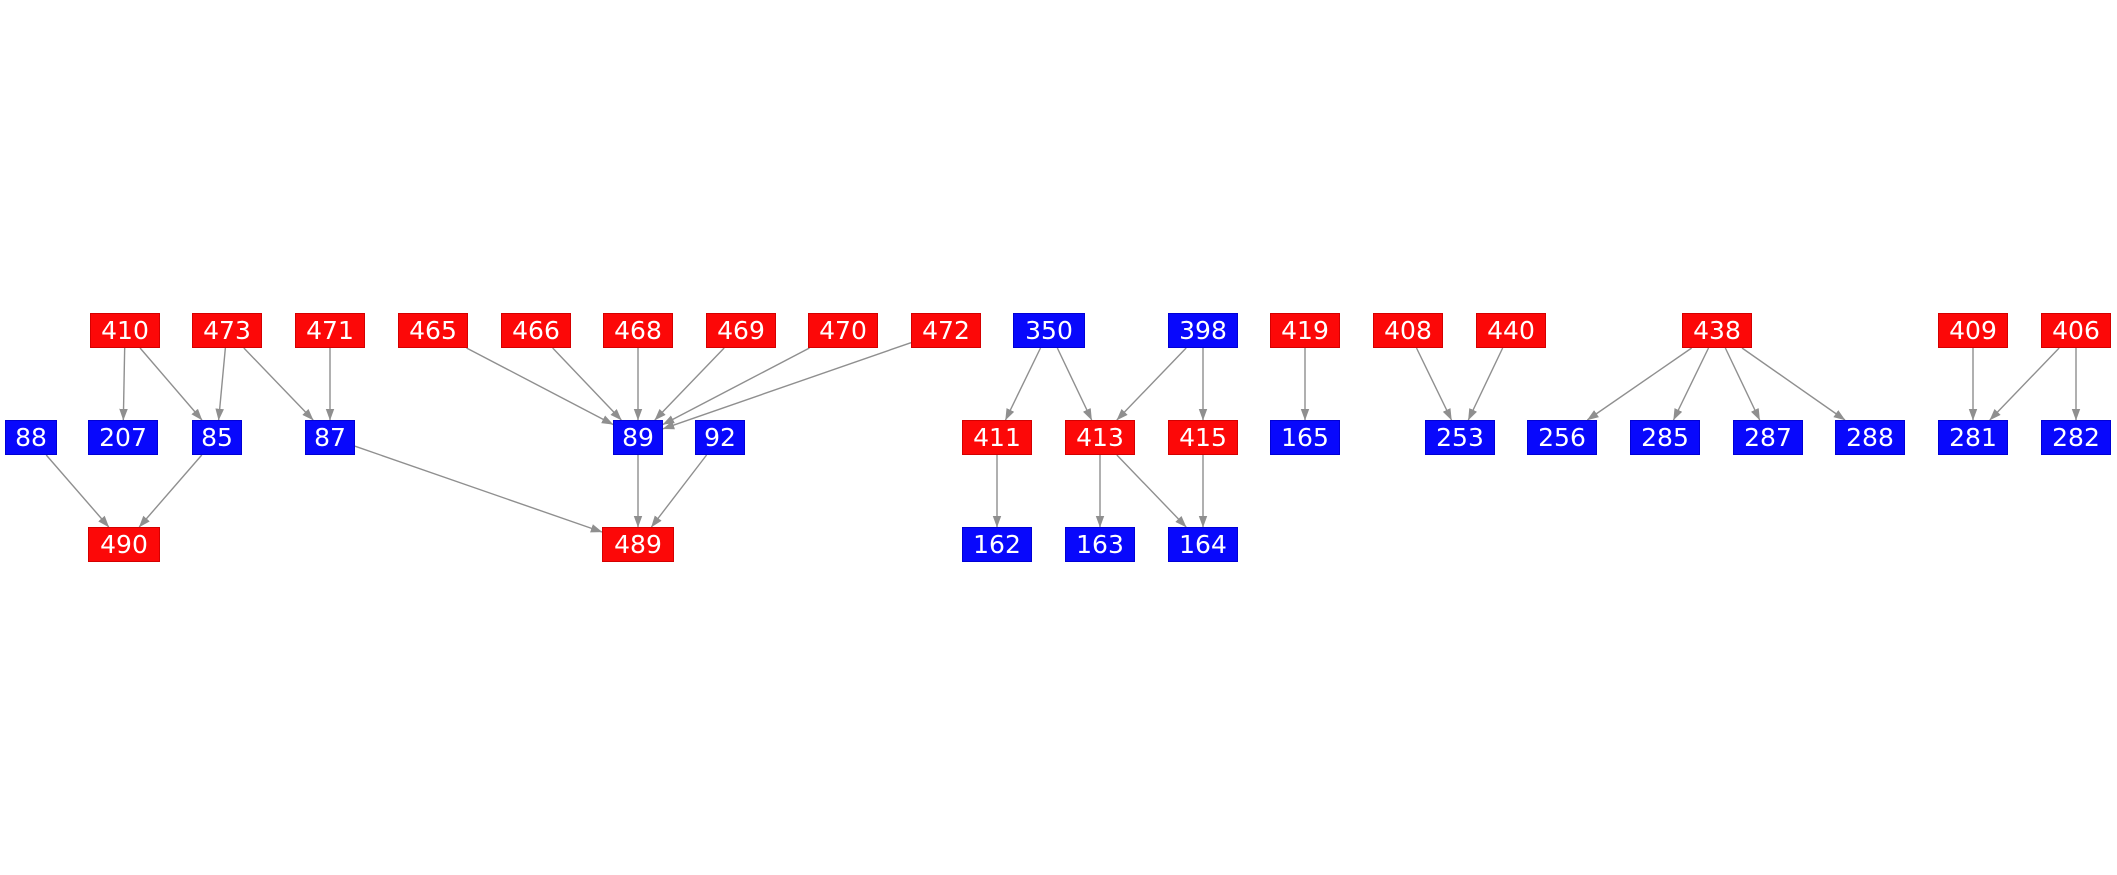 This screenshot has width=2117, height=875. What do you see at coordinates (1665, 437) in the screenshot?
I see `graph-node-285: 285` at bounding box center [1665, 437].